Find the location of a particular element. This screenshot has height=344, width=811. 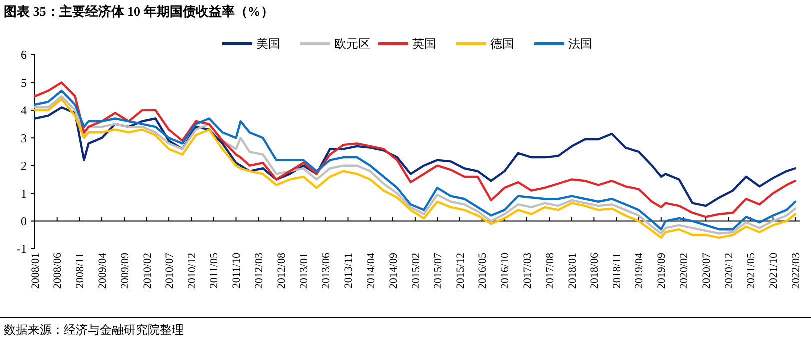

source-note: 数据来源：经济与金融研究院整理 is located at coordinates (94, 330).